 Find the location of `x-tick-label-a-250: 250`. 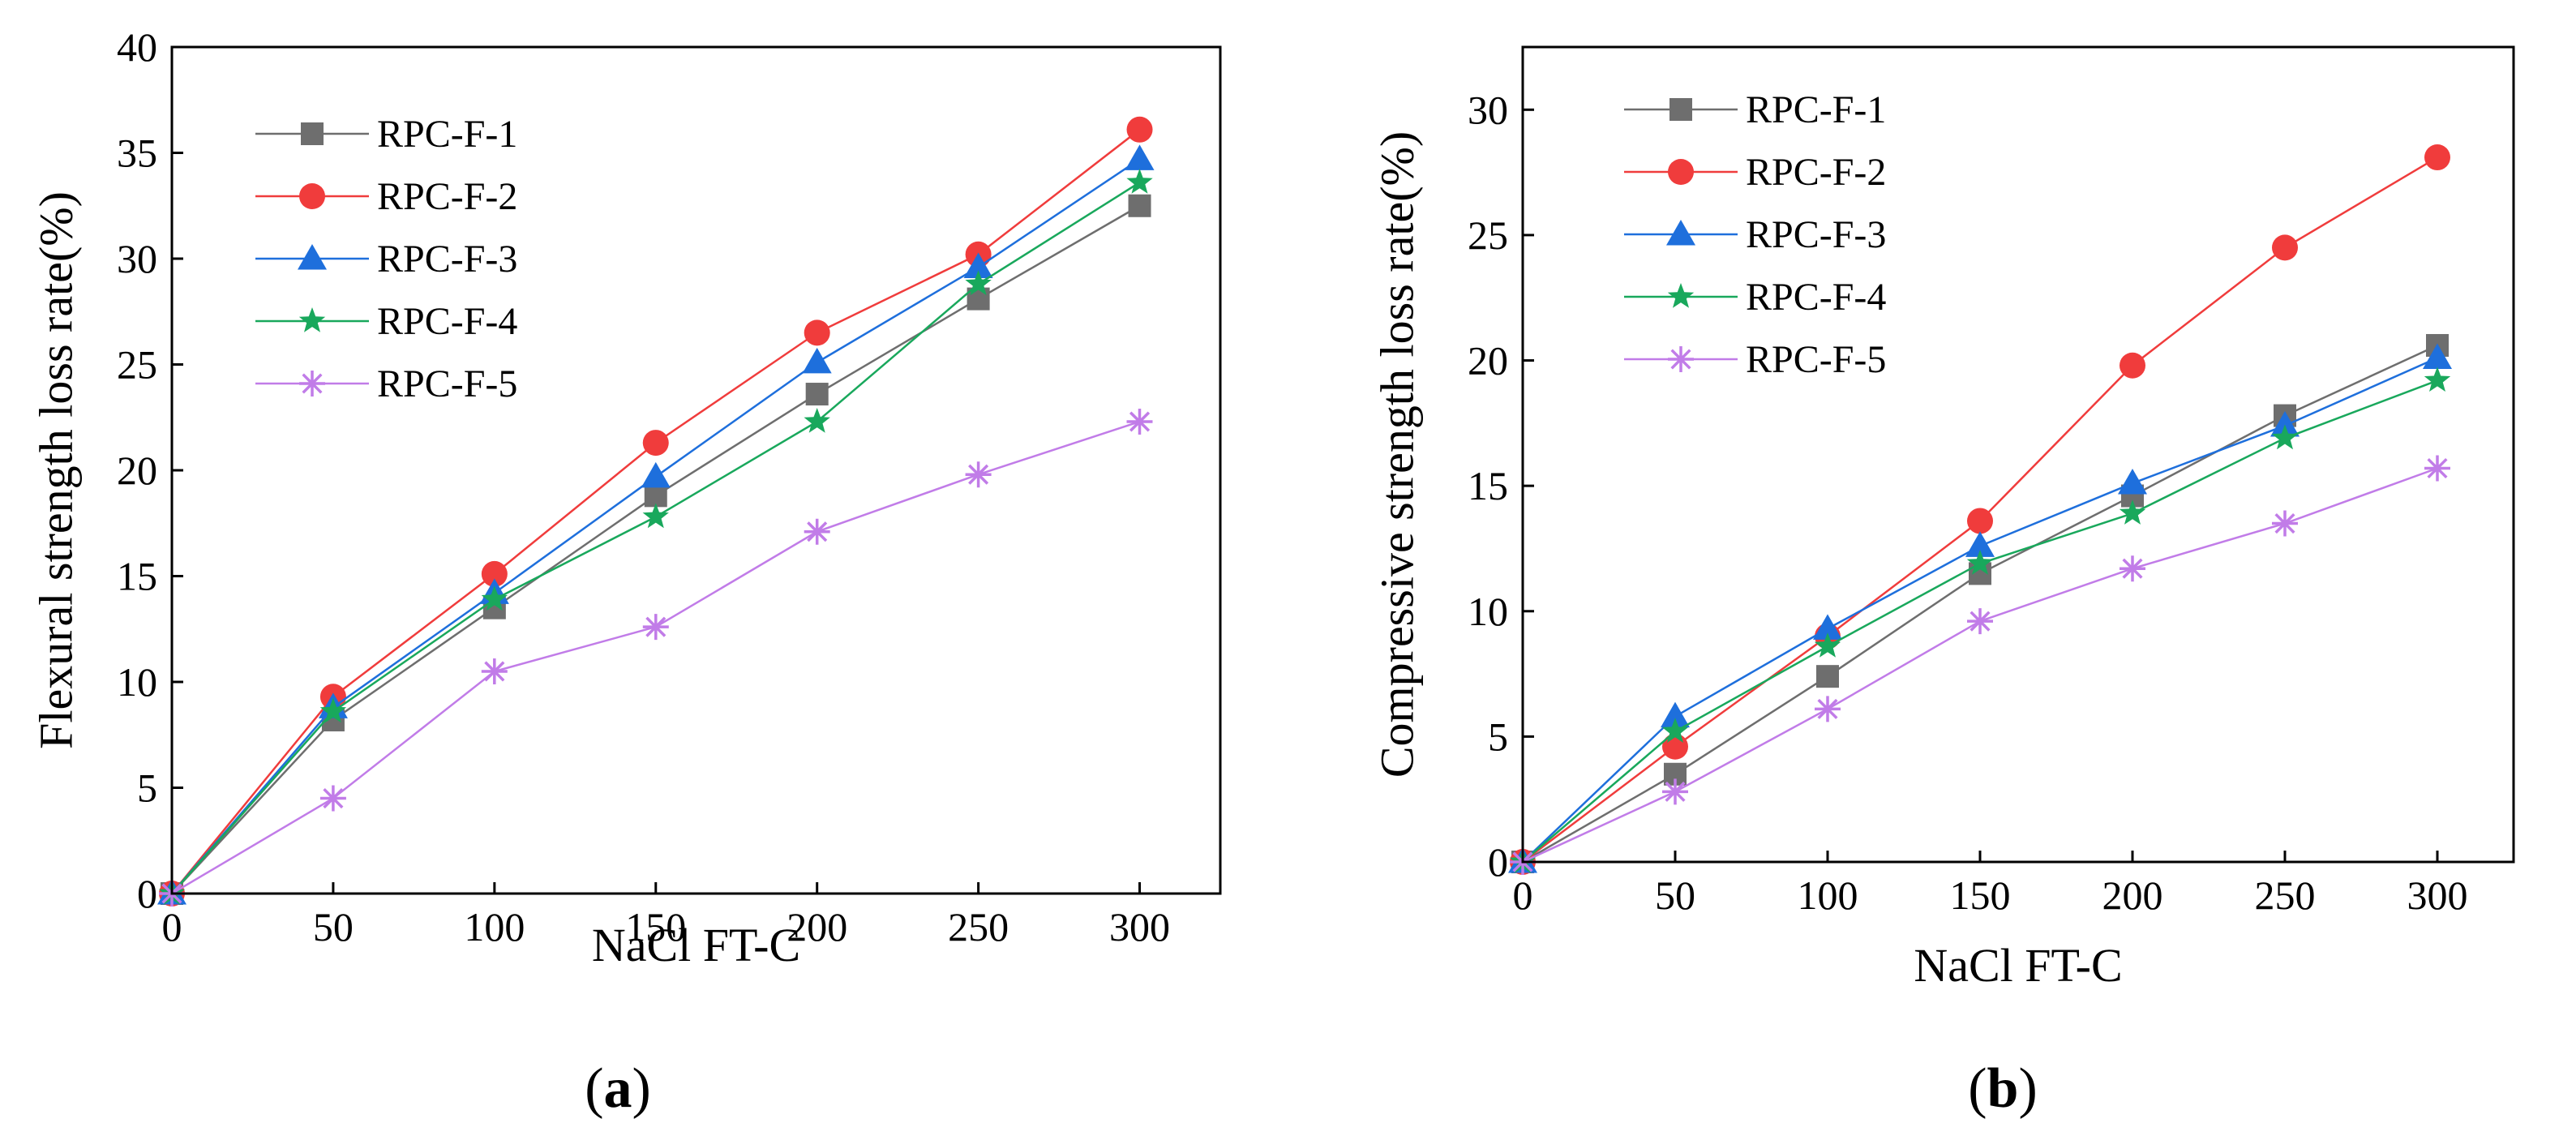

x-tick-label-a-250: 250 is located at coordinates (978, 927).